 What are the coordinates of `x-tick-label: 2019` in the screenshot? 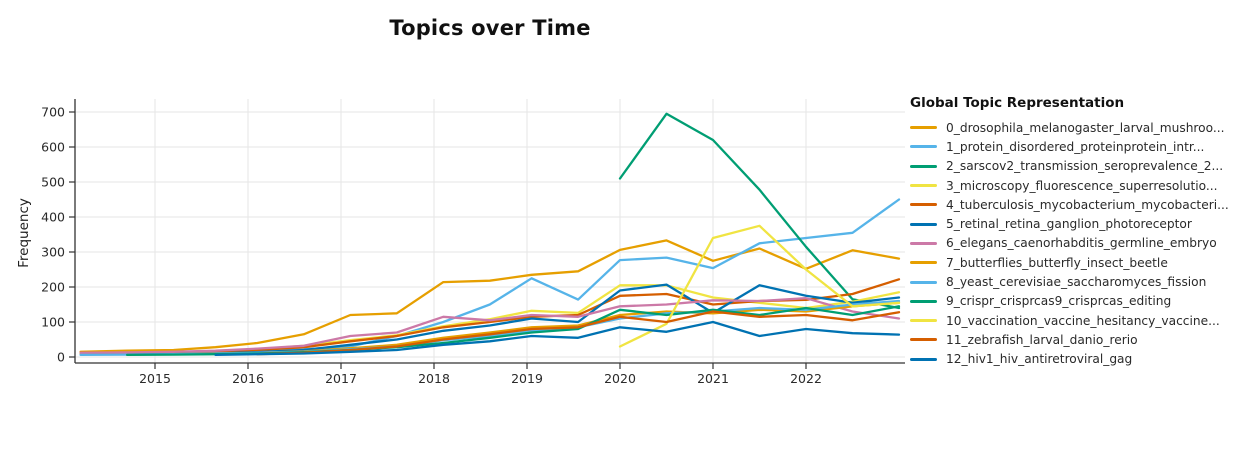 It's located at (527, 378).